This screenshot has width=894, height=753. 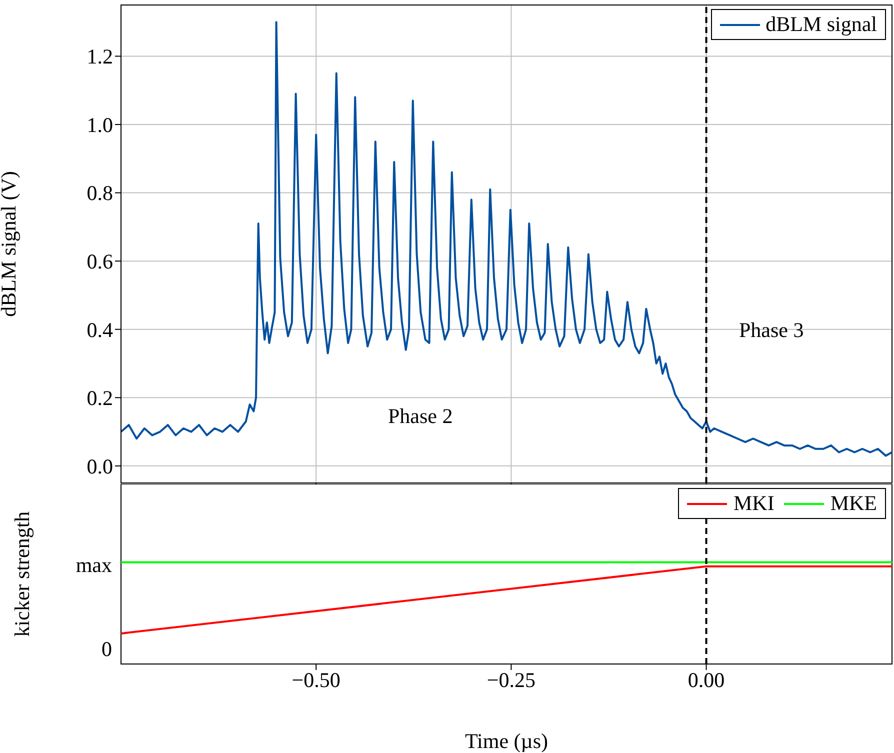 What do you see at coordinates (99, 262) in the screenshot?
I see `y-tick-label: 0.6` at bounding box center [99, 262].